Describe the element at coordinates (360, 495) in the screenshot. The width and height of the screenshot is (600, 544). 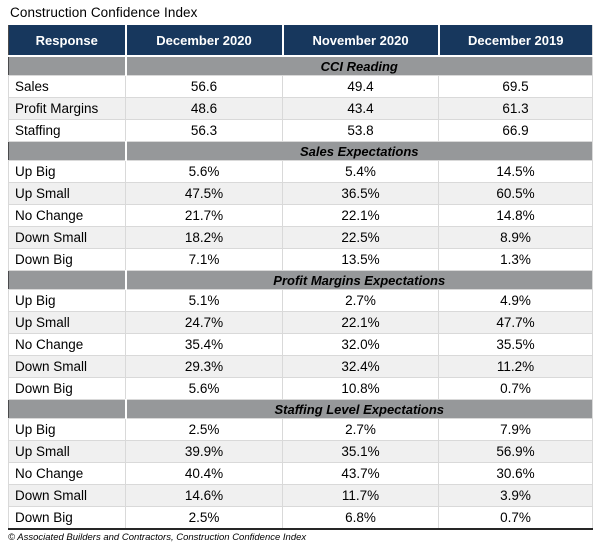
I see `cell-value: 11.7%` at that location.